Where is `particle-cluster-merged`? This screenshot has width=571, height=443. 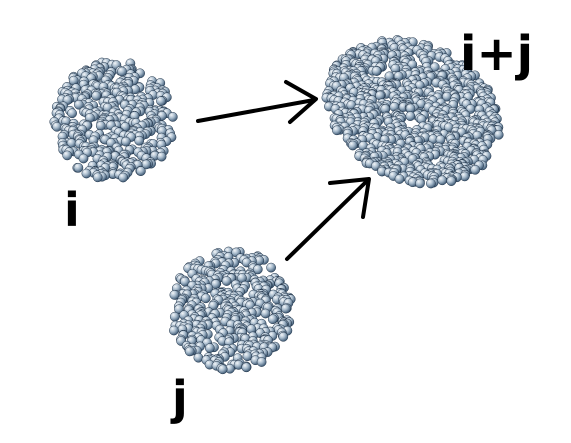 particle-cluster-merged is located at coordinates (412, 112).